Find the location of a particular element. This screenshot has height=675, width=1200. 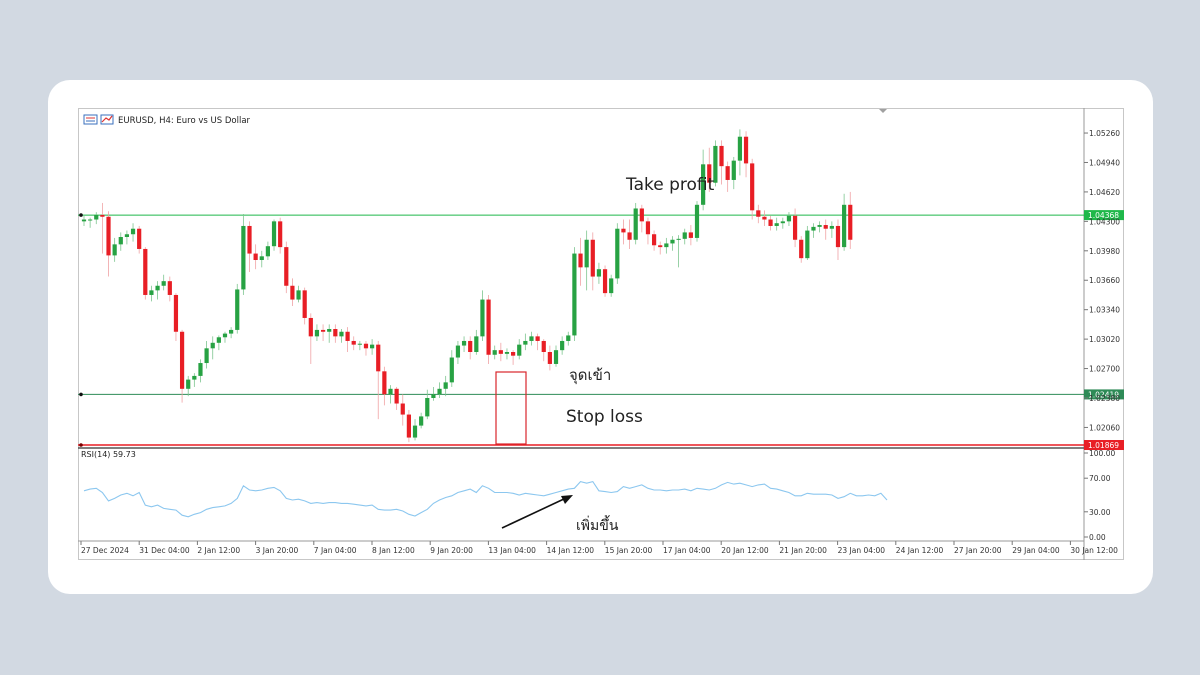

price-tick-label: 1.02380 is located at coordinates (1104, 398).